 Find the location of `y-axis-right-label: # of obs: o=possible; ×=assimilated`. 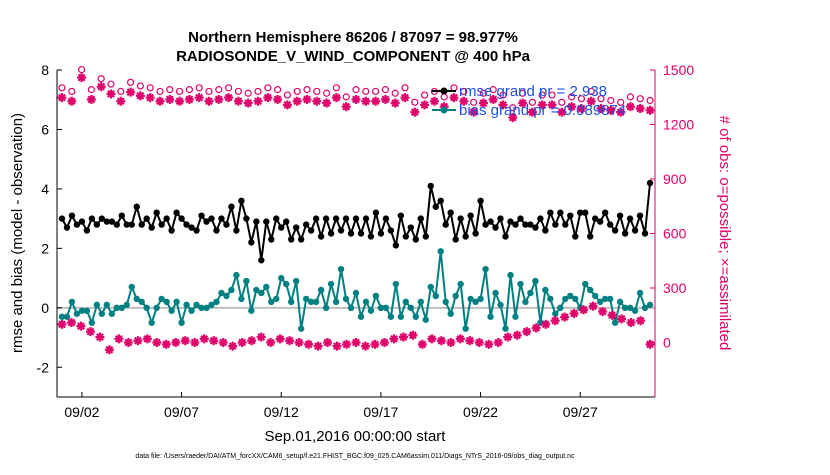

y-axis-right-label: # of obs: o=possible; ×=assimilated is located at coordinates (724, 233).